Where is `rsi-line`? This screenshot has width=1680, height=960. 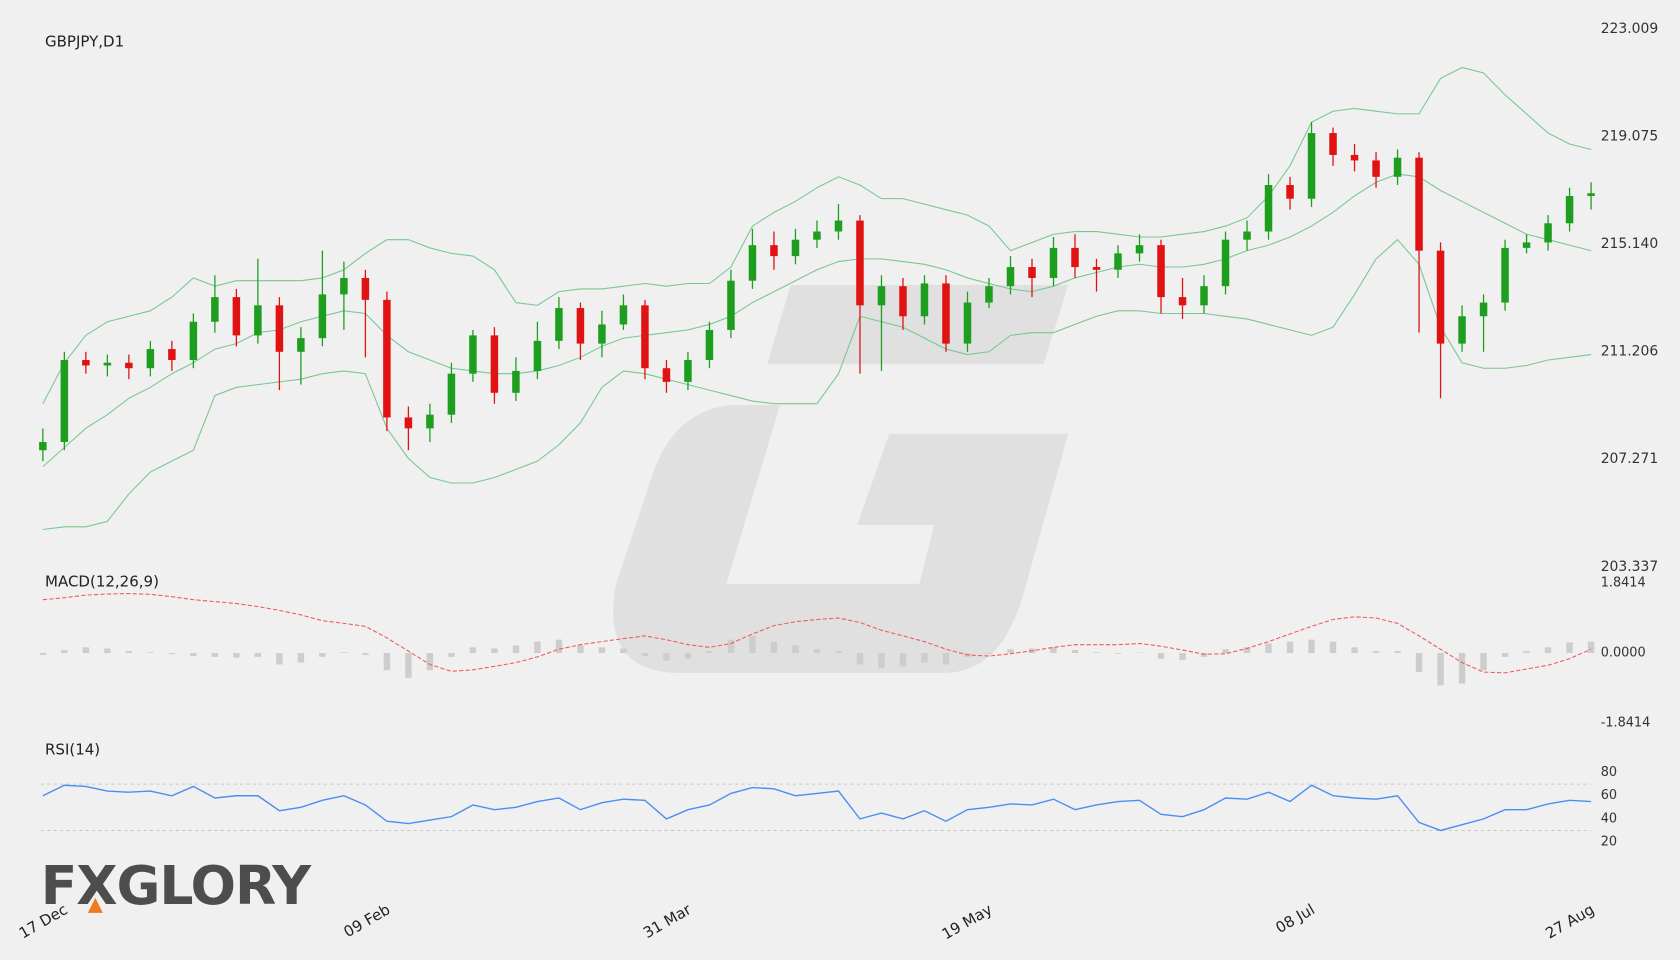
rsi-line is located at coordinates (817, 808).